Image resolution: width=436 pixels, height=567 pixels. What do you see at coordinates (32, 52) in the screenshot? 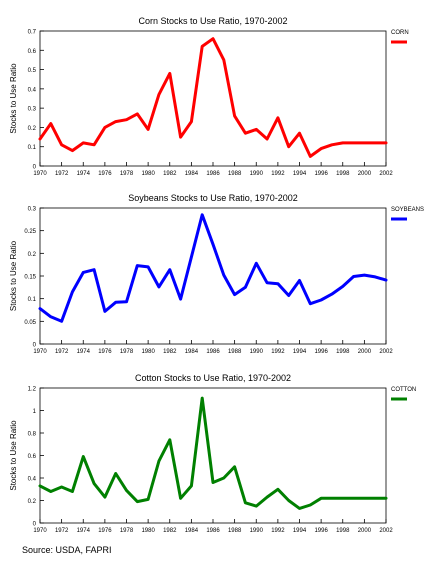
I see `corn-y-tick-label: 0.6` at bounding box center [32, 52].